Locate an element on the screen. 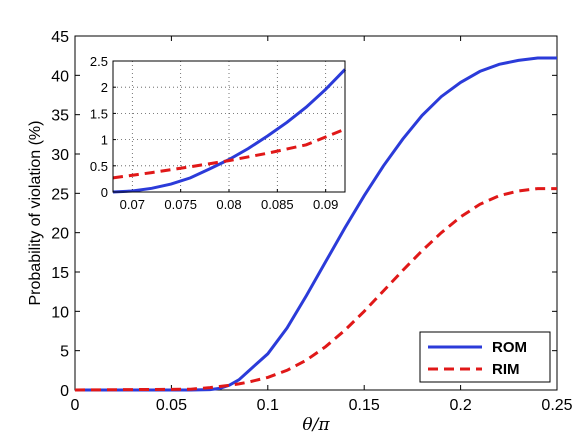  y-tick-label: 20 is located at coordinates (60, 234).